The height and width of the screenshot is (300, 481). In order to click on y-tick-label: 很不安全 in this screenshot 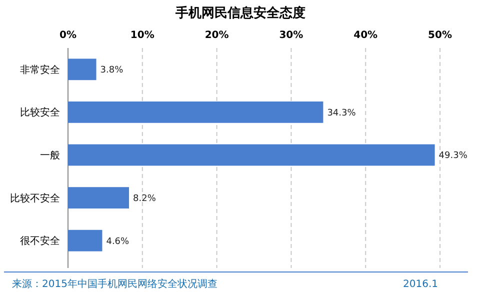, I will do `click(40, 241)`.